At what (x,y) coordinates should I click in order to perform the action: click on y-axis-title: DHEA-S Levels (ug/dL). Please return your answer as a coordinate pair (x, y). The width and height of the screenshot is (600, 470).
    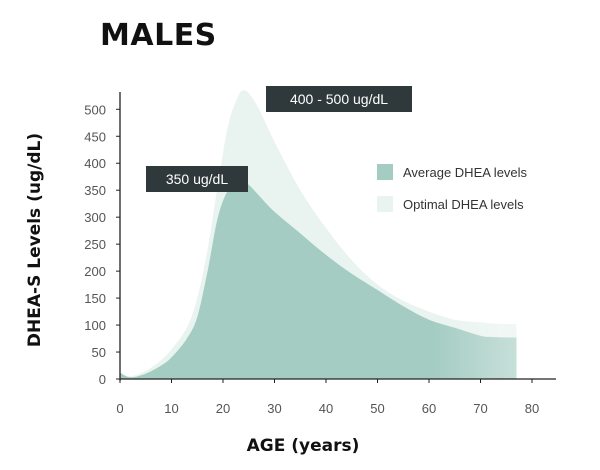
    Looking at the image, I should click on (35, 240).